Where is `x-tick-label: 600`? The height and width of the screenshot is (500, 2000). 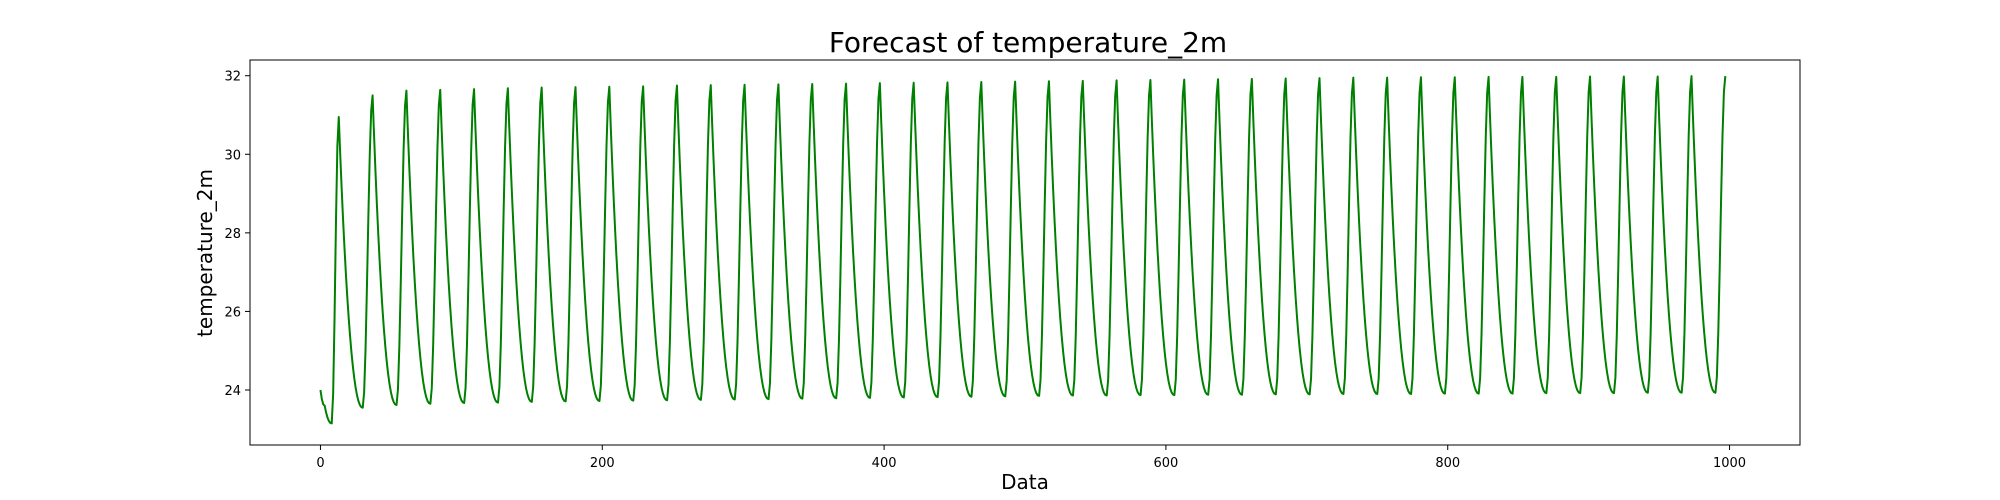
x-tick-label: 600 is located at coordinates (1165, 463).